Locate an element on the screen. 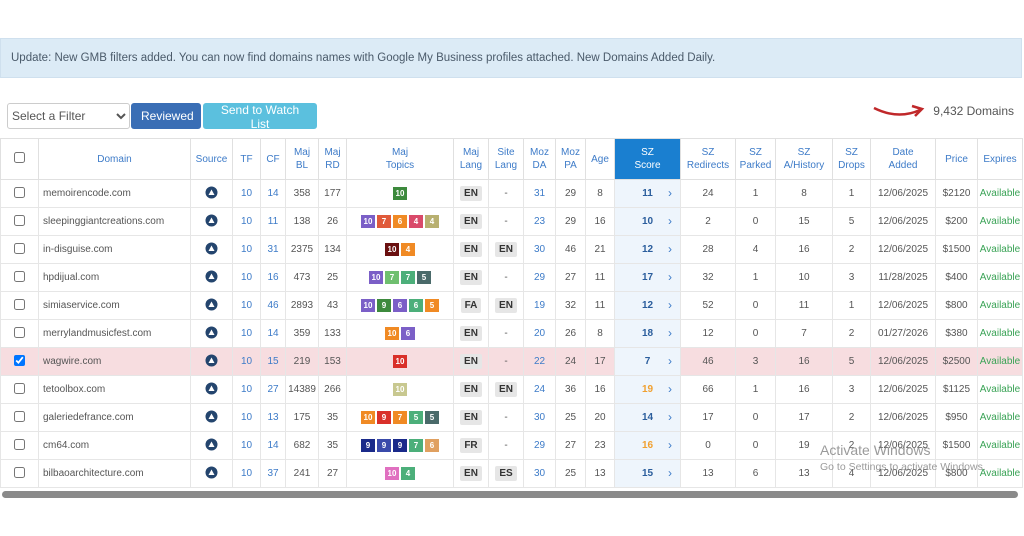 Image resolution: width=1024 pixels, height=536 pixels. site-lang-cell: EN is located at coordinates (506, 389).